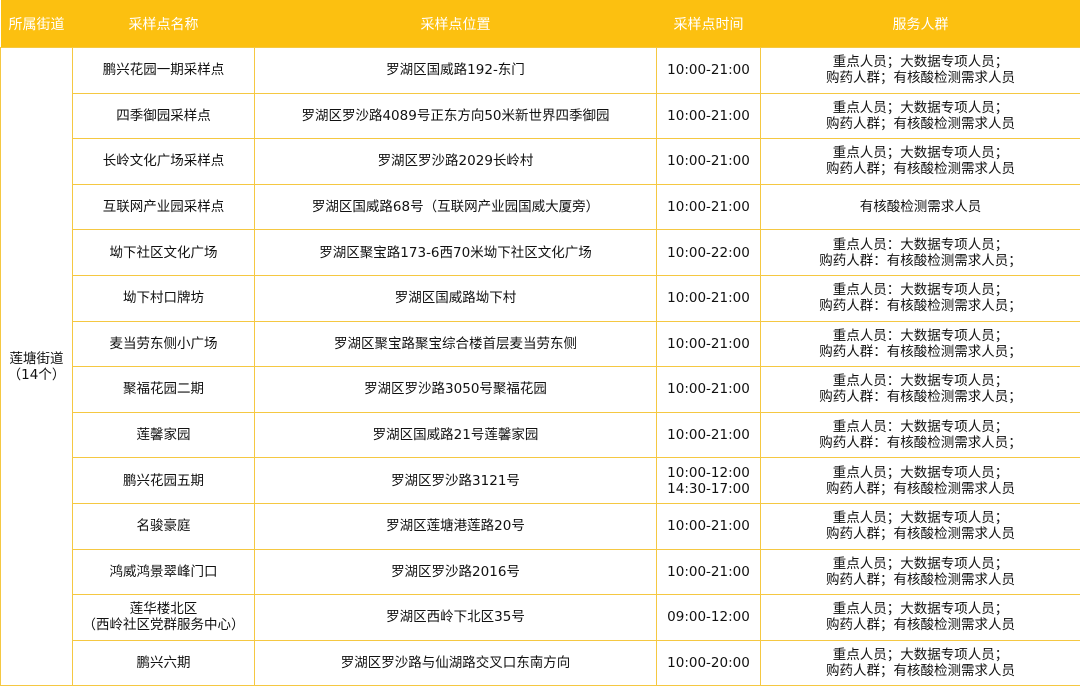  I want to click on site-name: 莲华楼北区 （西岭社区党群服务中心）, so click(163, 617).